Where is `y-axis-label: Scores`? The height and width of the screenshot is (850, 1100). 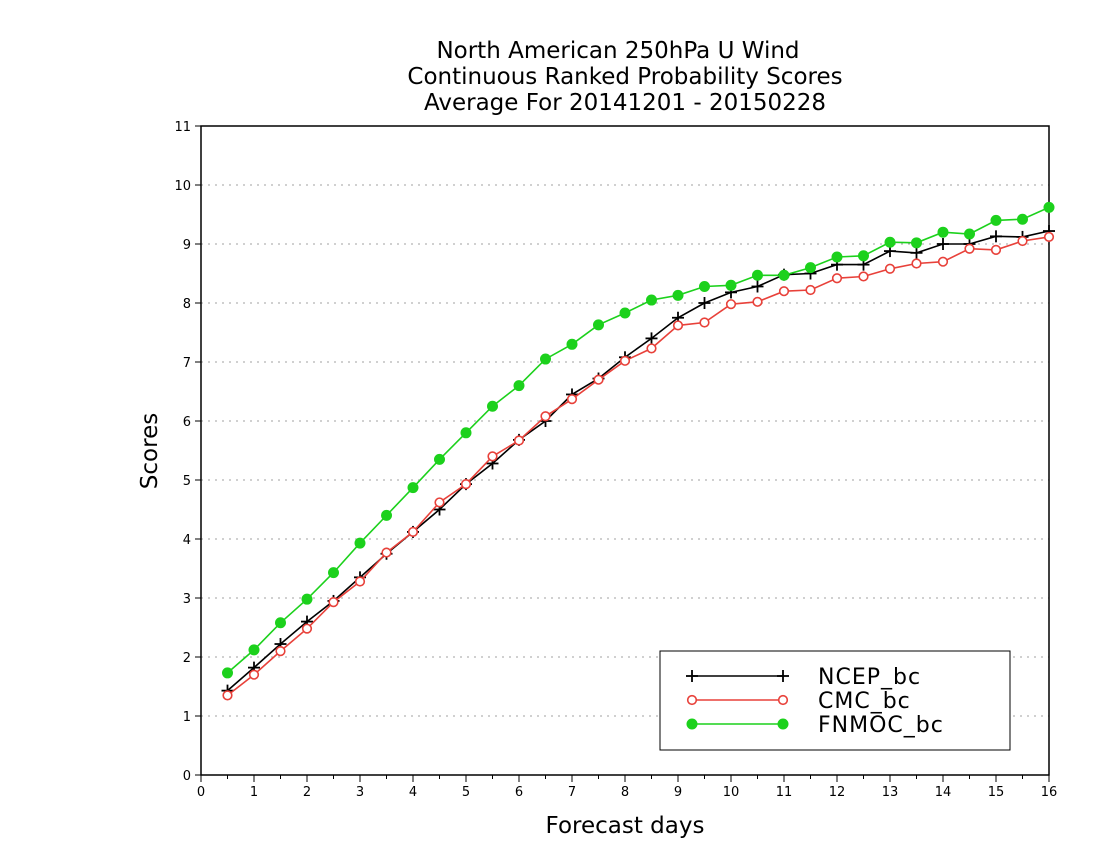
y-axis-label: Scores is located at coordinates (150, 451).